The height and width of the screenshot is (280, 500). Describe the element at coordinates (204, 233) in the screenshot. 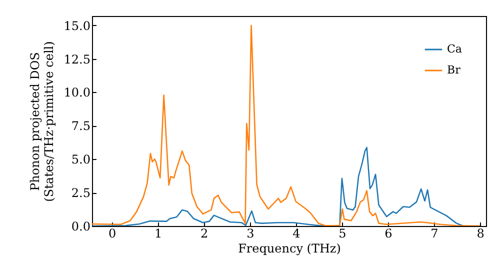

I see `x-tick-label: 2` at that location.